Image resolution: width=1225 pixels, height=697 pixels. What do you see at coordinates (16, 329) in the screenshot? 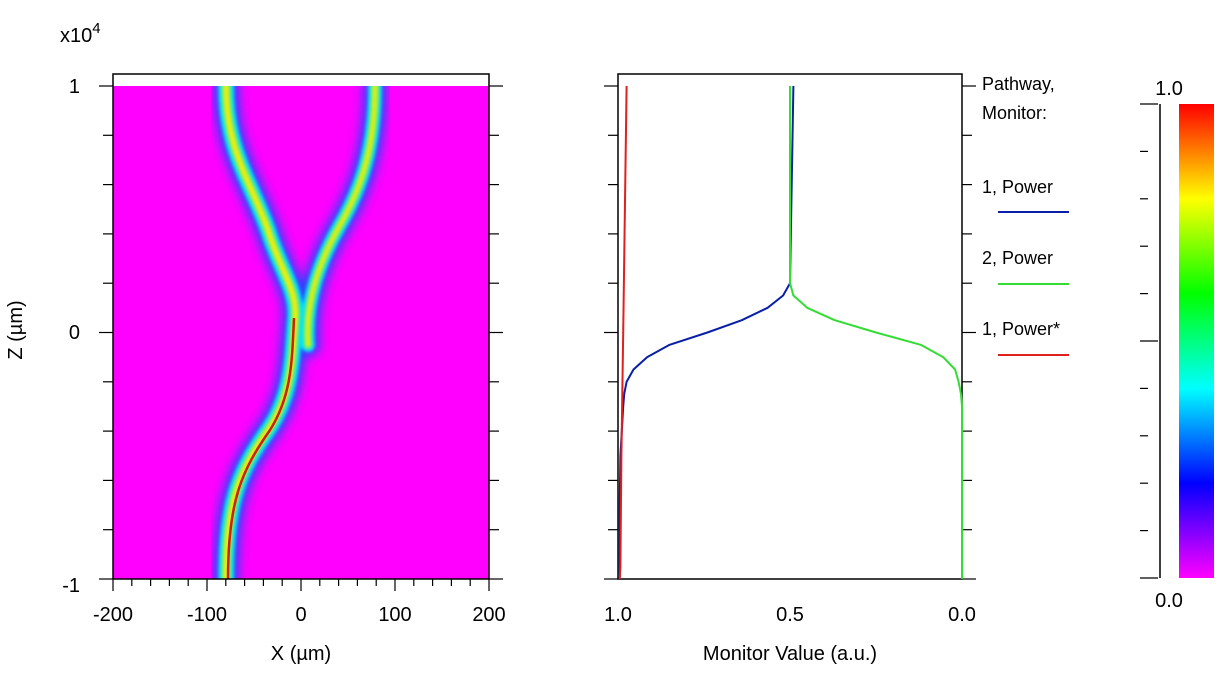
I see `y-axis-label: Z (µm)` at bounding box center [16, 329].